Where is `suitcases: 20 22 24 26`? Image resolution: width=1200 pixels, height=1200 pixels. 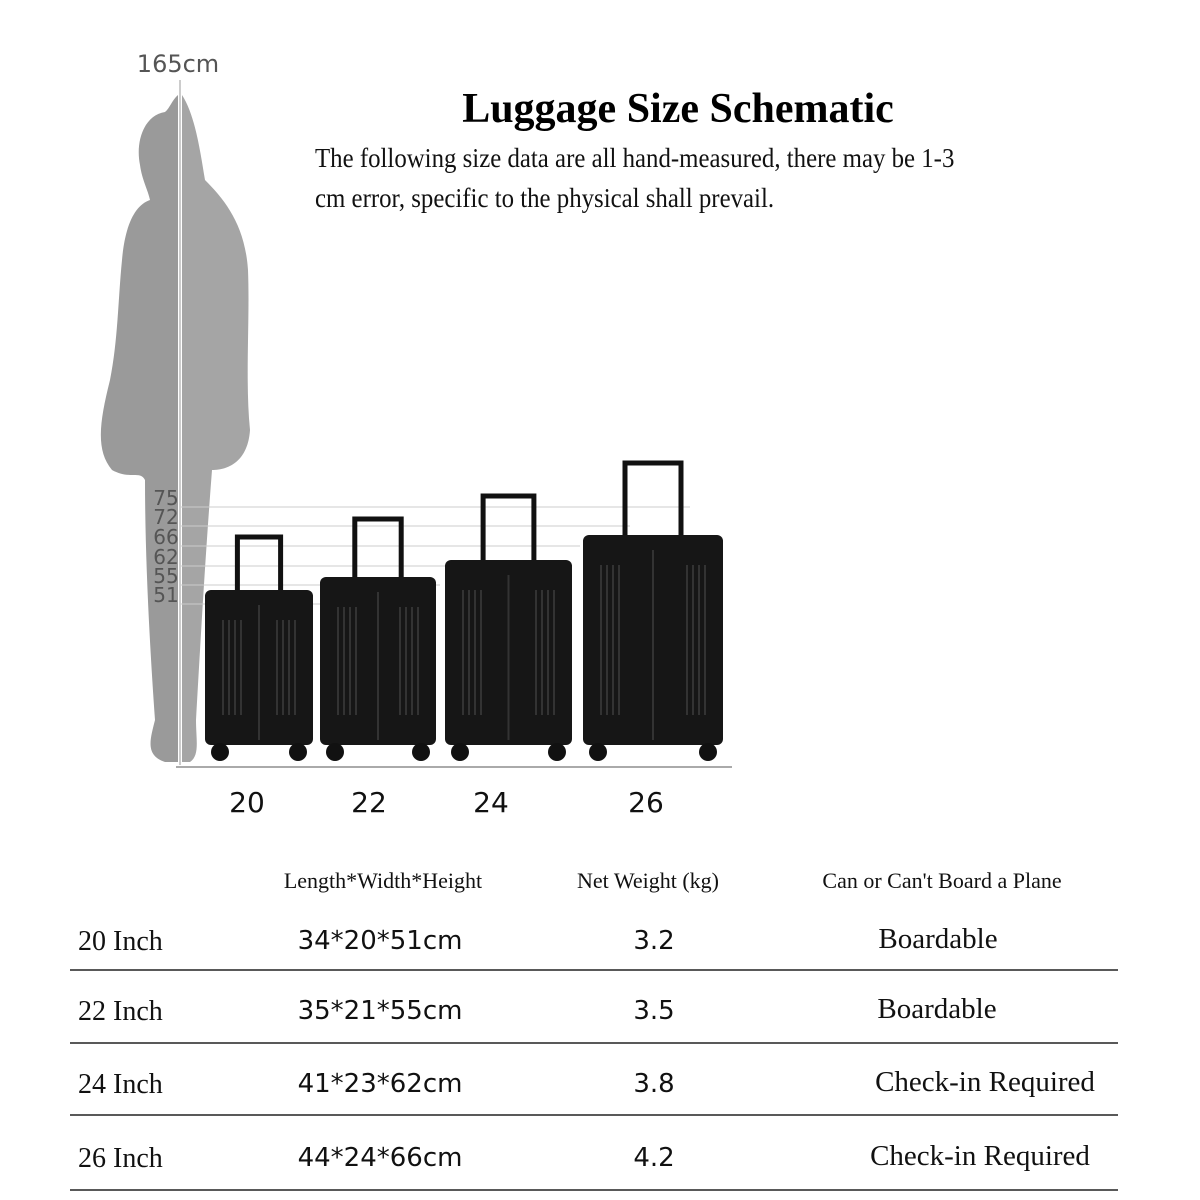
suitcases: 20 22 24 26 is located at coordinates (464, 639).